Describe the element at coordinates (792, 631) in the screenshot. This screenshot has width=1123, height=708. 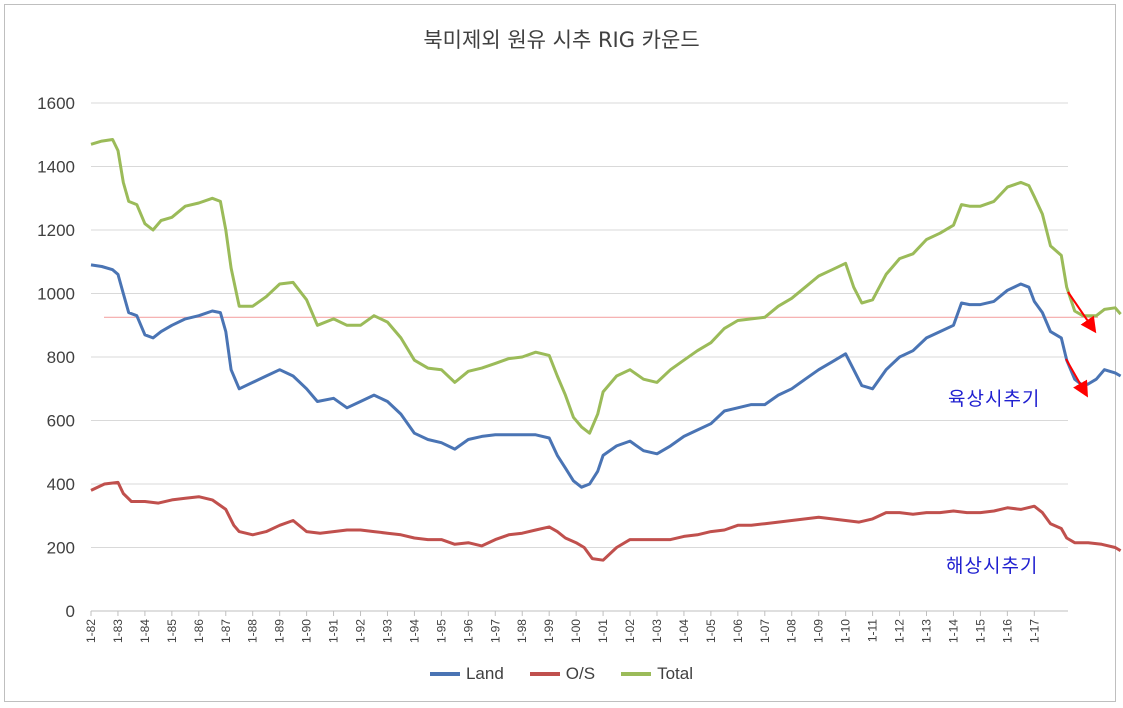
I see `x-tick-label: 1-08` at that location.